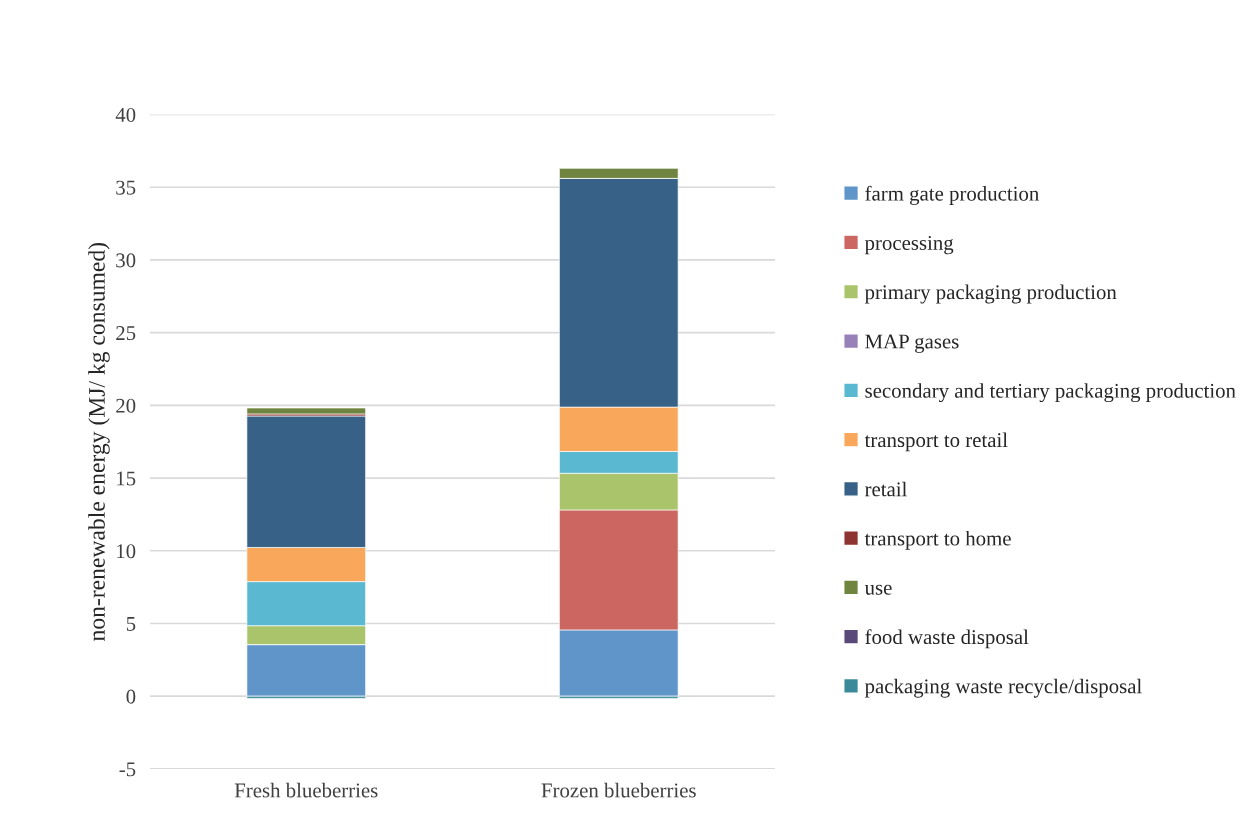 Image resolution: width=1250 pixels, height=818 pixels. What do you see at coordinates (990, 294) in the screenshot?
I see `legend-label: primary packaging production` at bounding box center [990, 294].